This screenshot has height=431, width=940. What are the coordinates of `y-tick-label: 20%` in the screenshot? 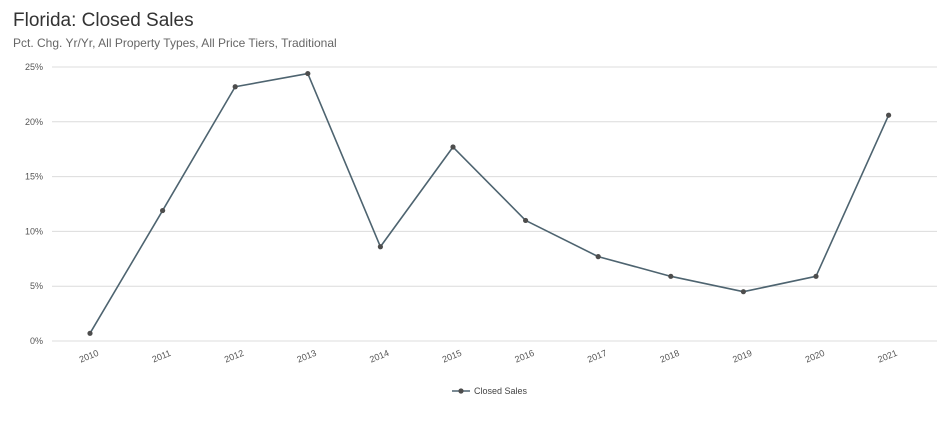 It's located at (34, 122).